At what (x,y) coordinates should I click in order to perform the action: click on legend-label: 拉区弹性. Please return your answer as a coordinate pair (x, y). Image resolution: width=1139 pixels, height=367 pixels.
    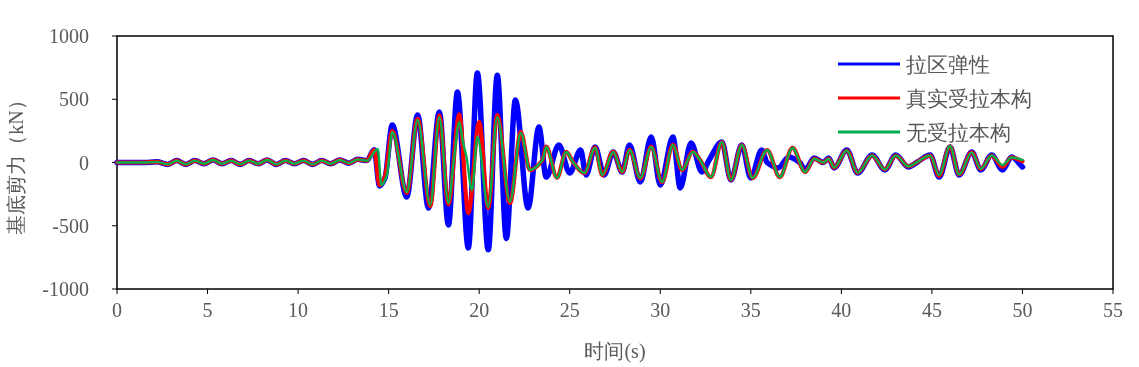
    Looking at the image, I should click on (948, 65).